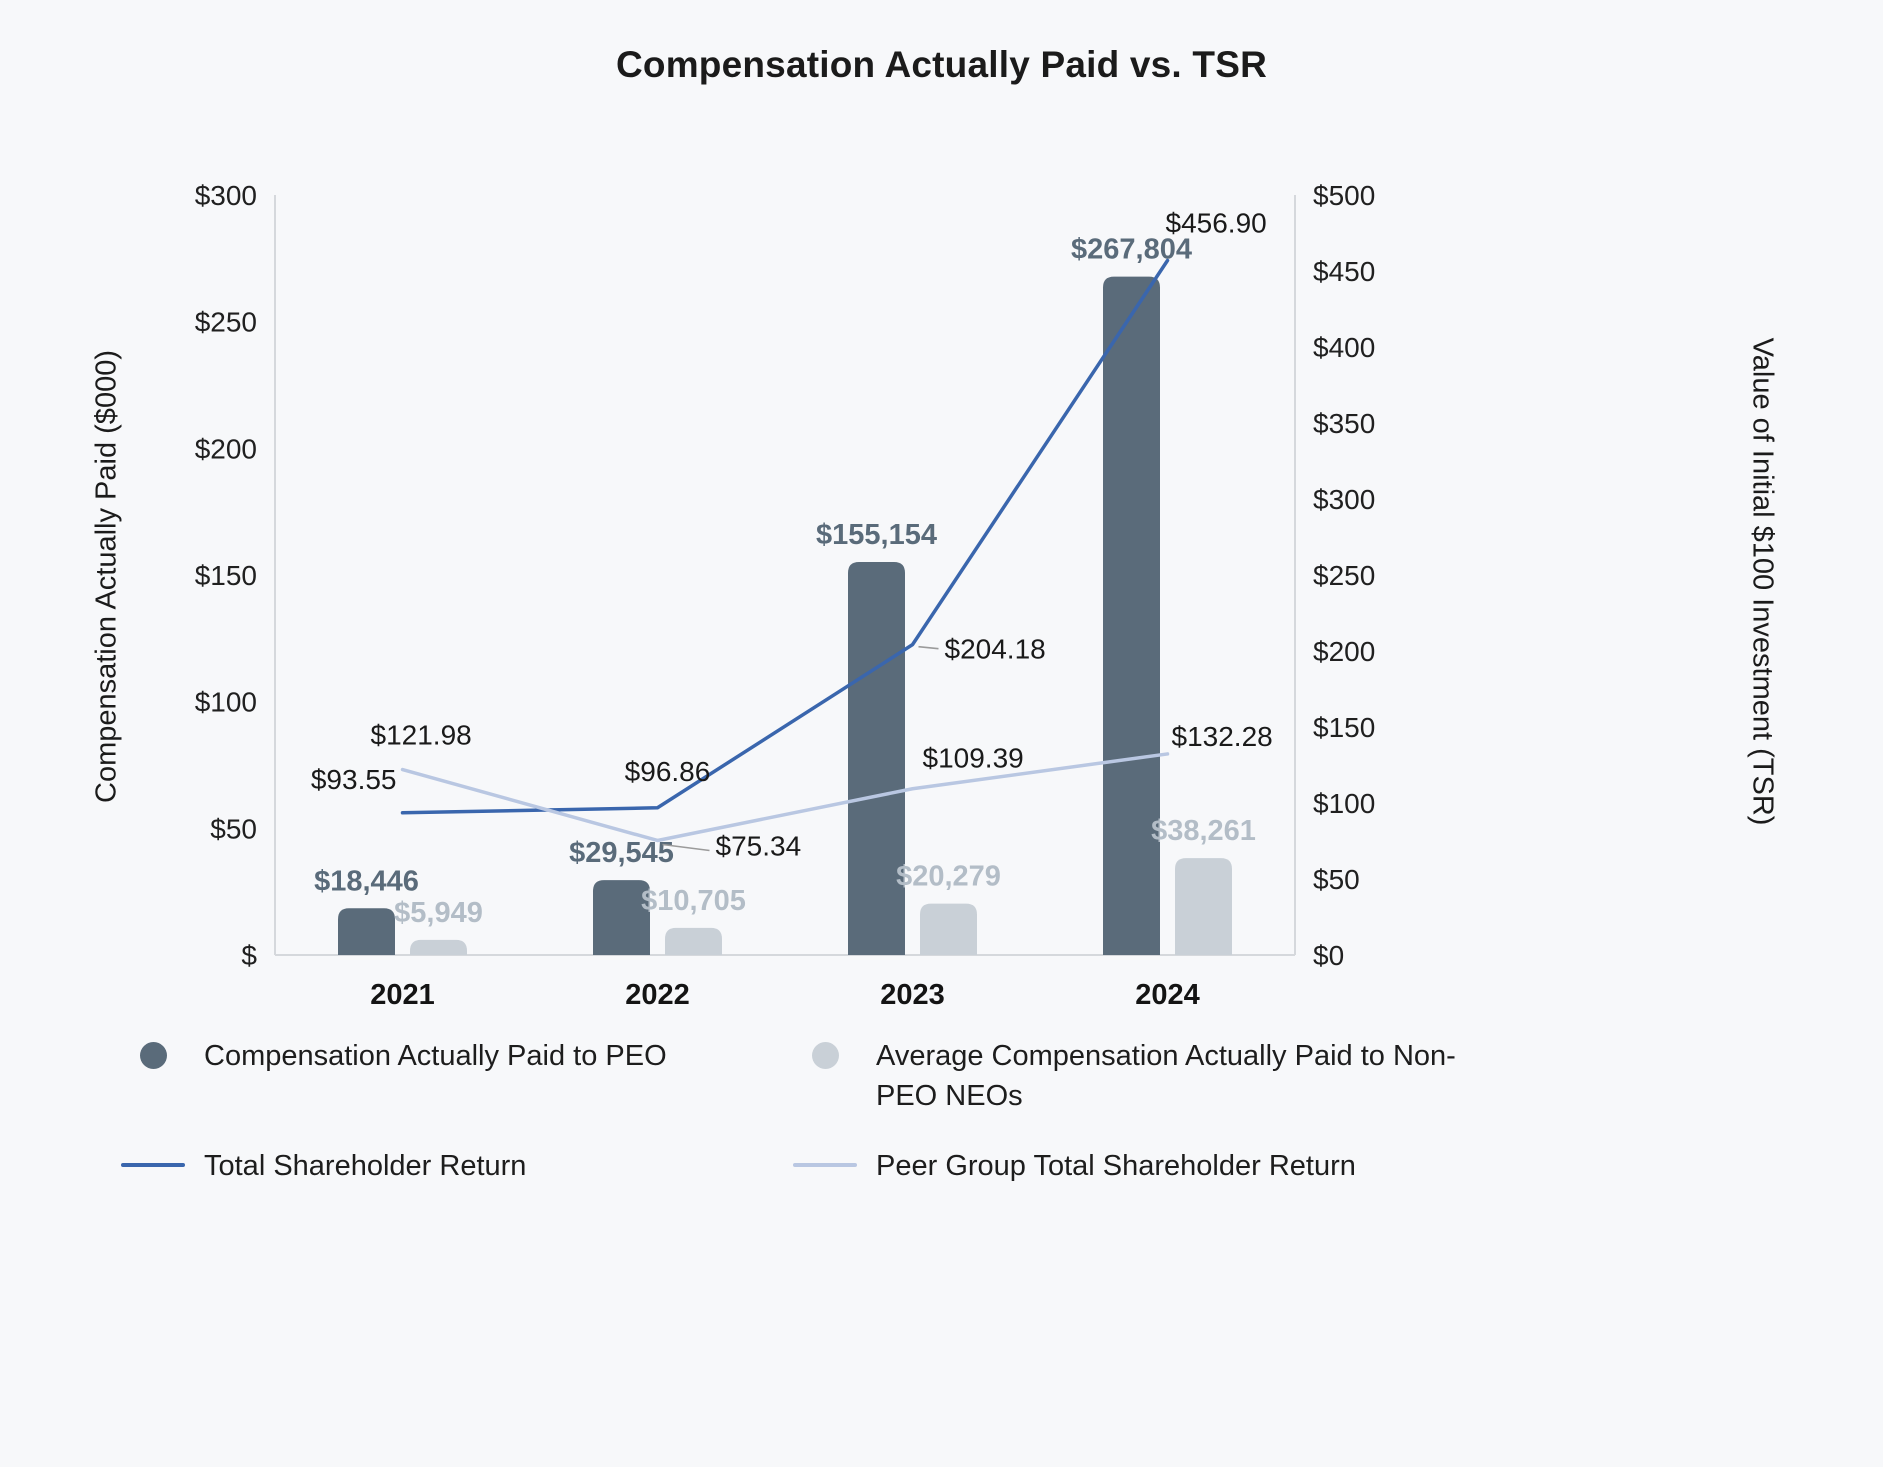 This screenshot has width=1883, height=1467. What do you see at coordinates (657, 995) in the screenshot?
I see `x-axis-category-label: 2022` at bounding box center [657, 995].